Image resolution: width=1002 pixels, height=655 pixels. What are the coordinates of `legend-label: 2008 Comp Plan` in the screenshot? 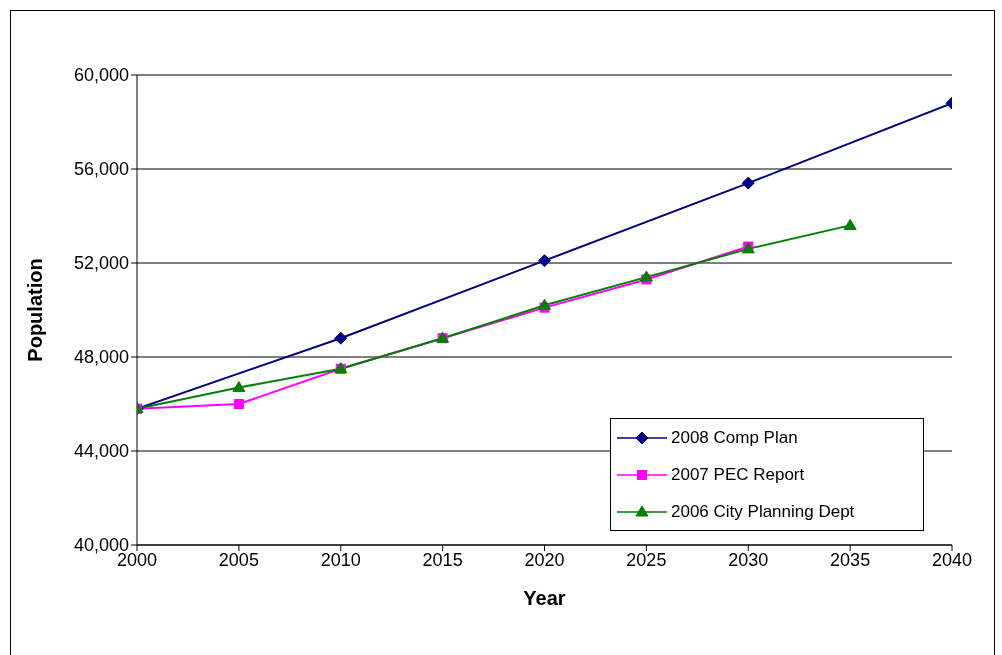 It's located at (734, 437).